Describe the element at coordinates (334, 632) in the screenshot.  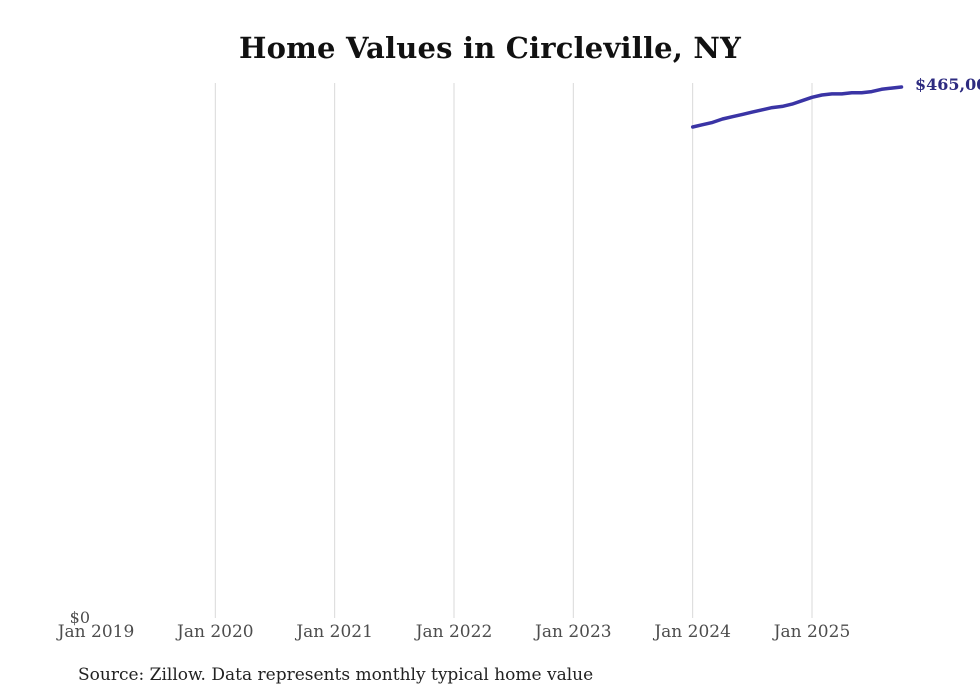
I see `x-axis-label: Jan 2021` at that location.